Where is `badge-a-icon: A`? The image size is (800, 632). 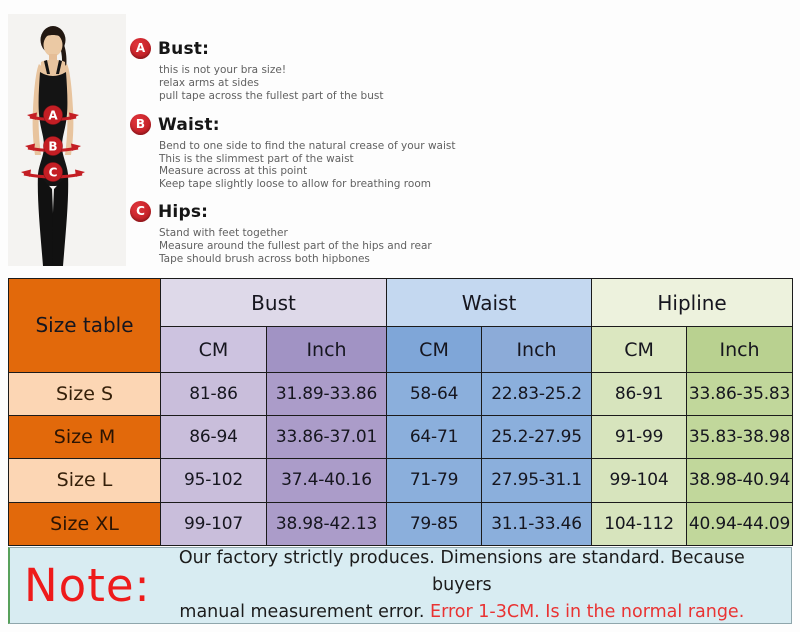
badge-a-icon: A is located at coordinates (140, 48).